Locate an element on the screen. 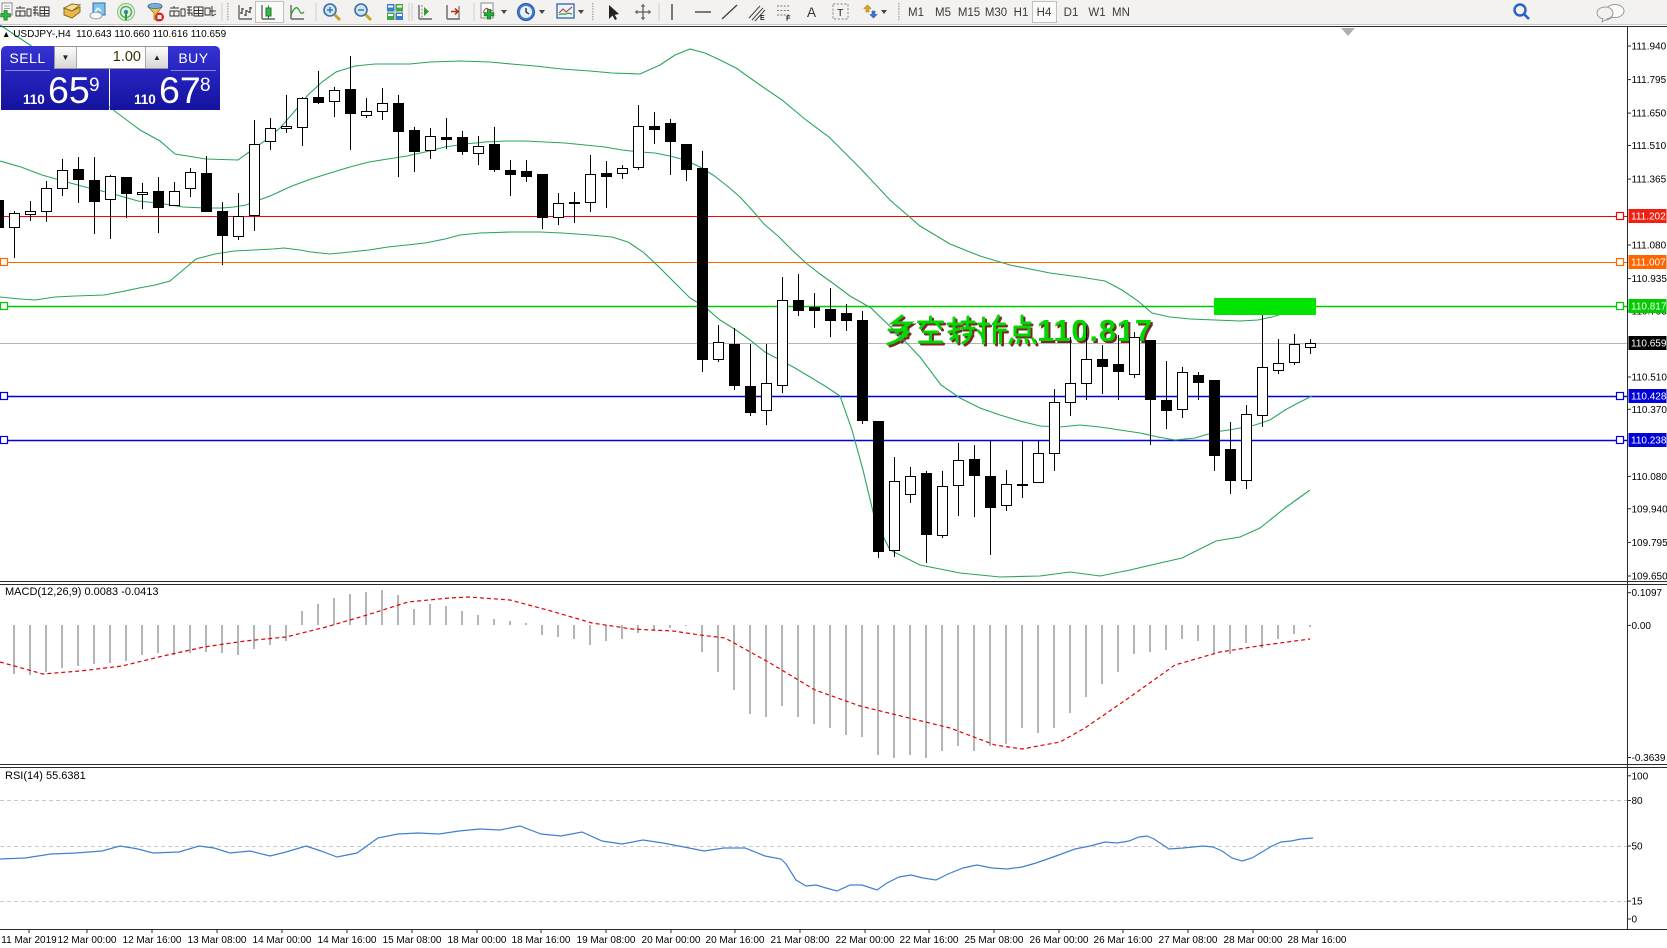 The height and width of the screenshot is (948, 1667). svg-text: 110.935 is located at coordinates (1649, 279).